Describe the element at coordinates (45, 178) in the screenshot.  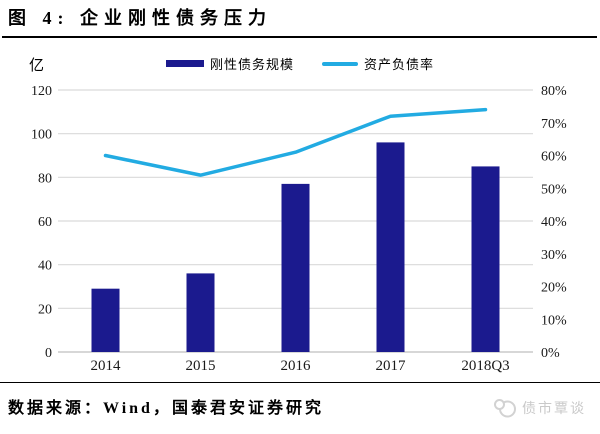
I see `left-axis-tick: 80` at that location.